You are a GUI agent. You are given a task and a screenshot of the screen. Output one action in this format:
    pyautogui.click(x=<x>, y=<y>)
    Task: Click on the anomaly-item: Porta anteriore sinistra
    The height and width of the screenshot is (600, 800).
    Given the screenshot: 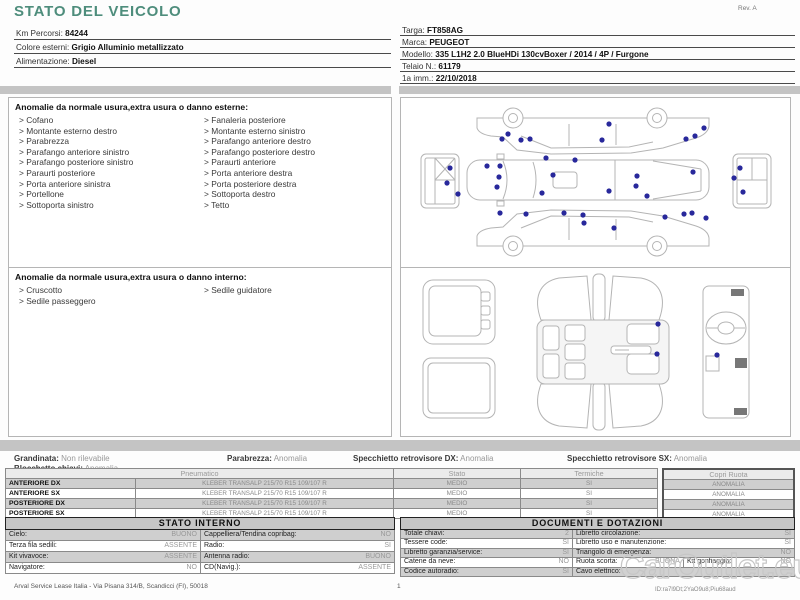 What is the action you would take?
    pyautogui.click(x=111, y=184)
    